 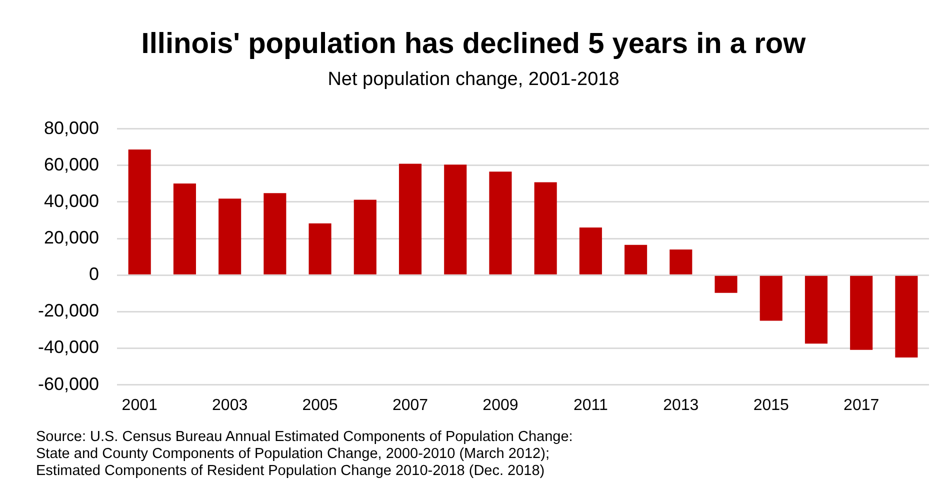 What do you see at coordinates (410, 405) in the screenshot?
I see `x-tick-label: 2007` at bounding box center [410, 405].